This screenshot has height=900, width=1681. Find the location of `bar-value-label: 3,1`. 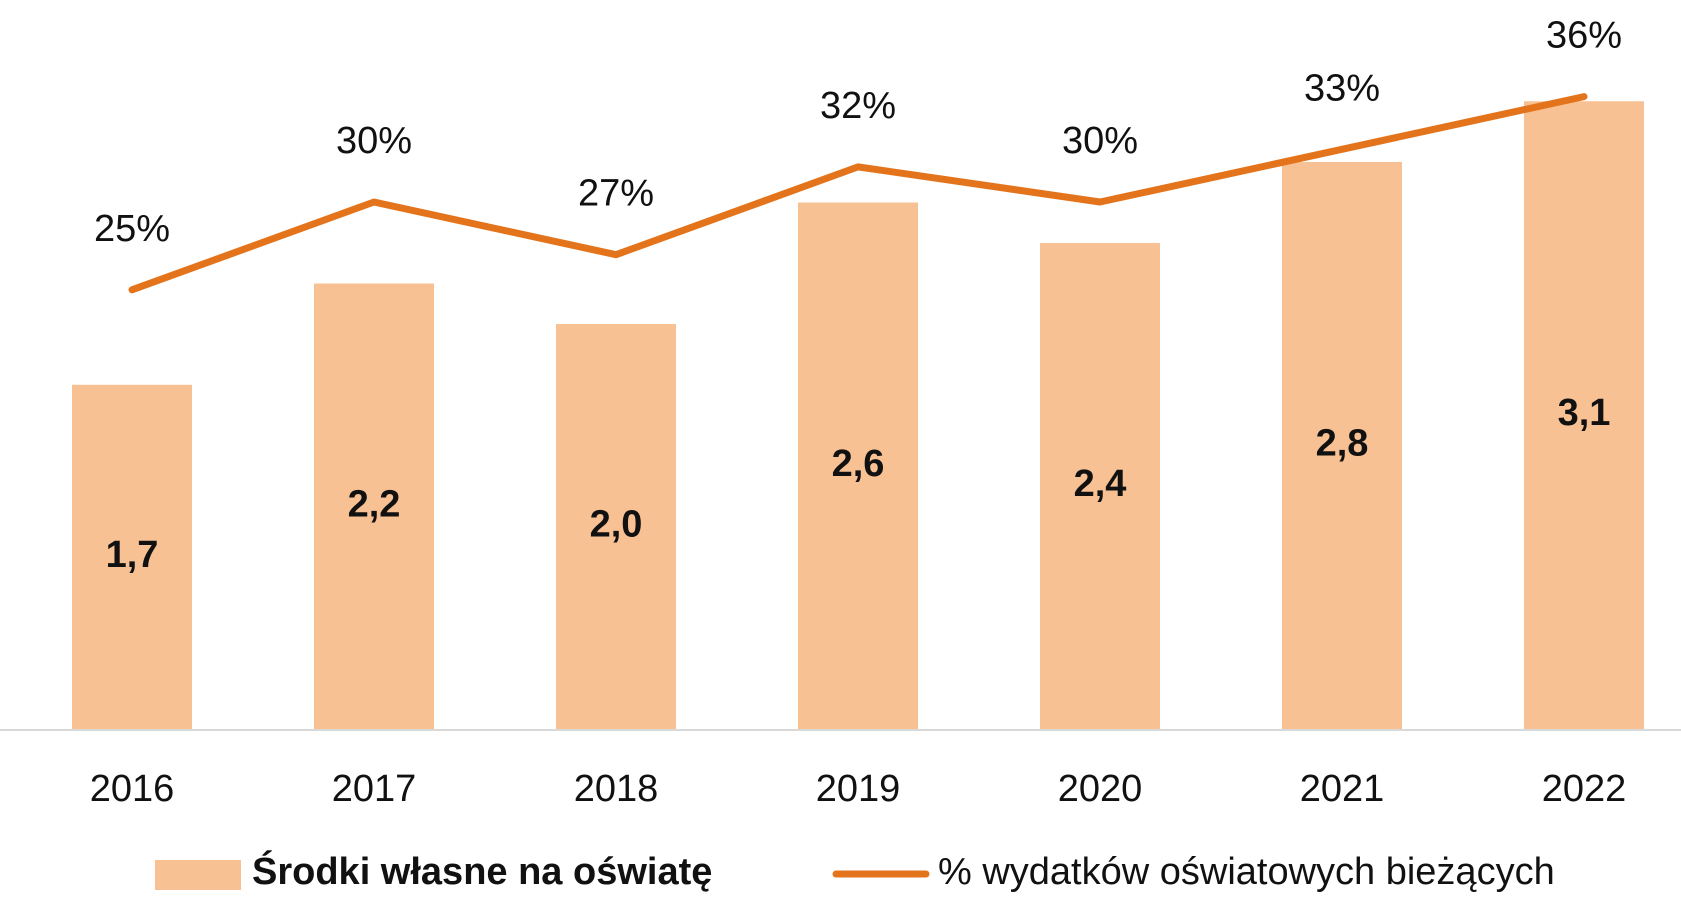

bar-value-label: 3,1 is located at coordinates (1584, 413).